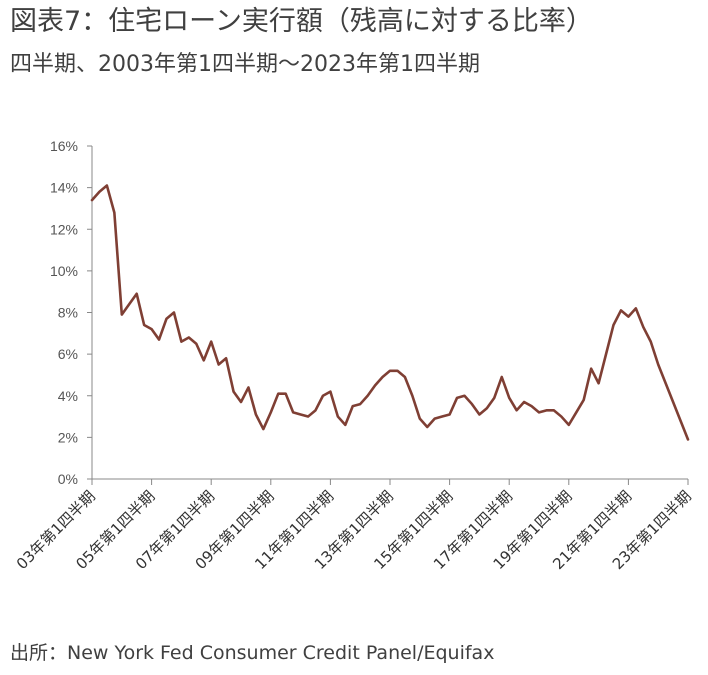 Image resolution: width=708 pixels, height=675 pixels. I want to click on y-tick-label: 10%, so click(64, 271).